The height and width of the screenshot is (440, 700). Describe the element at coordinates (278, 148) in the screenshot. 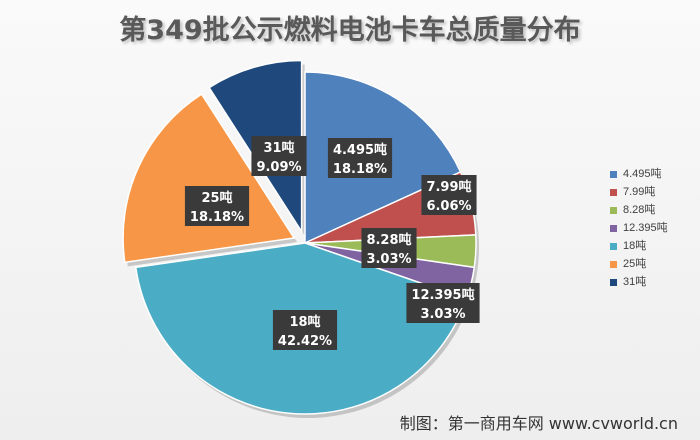

I see `data-label-category: 31吨` at that location.